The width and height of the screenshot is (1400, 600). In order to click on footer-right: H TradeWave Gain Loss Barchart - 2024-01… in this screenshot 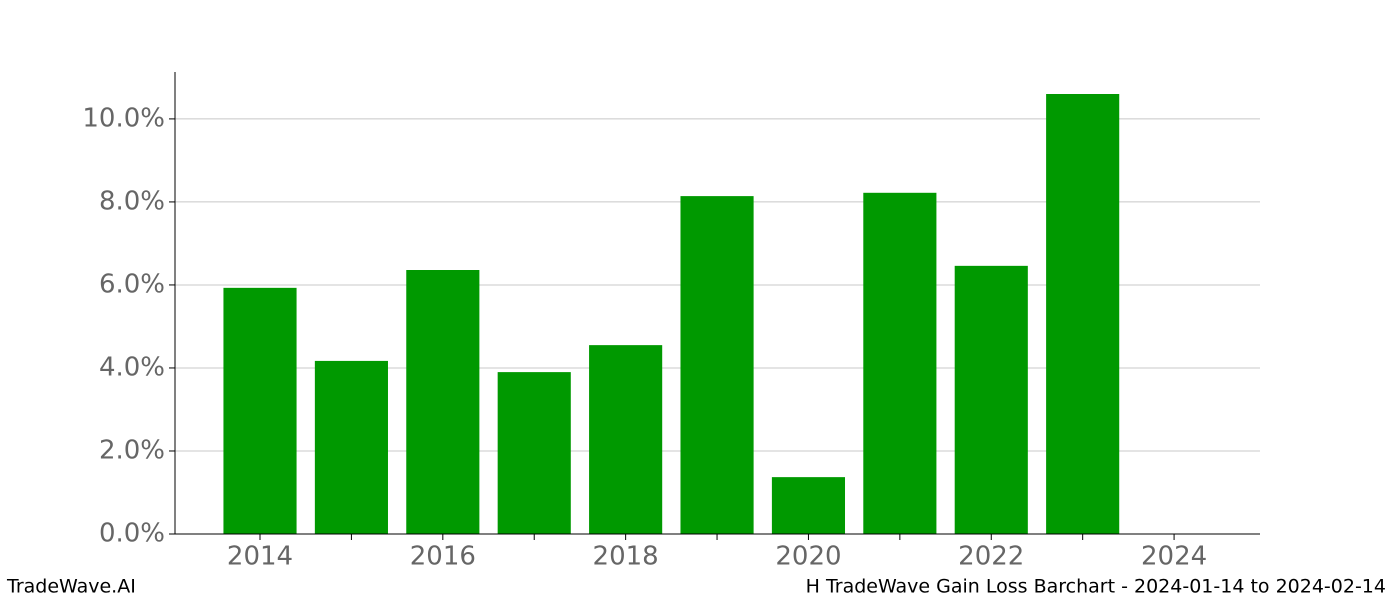, I will do `click(1096, 587)`.